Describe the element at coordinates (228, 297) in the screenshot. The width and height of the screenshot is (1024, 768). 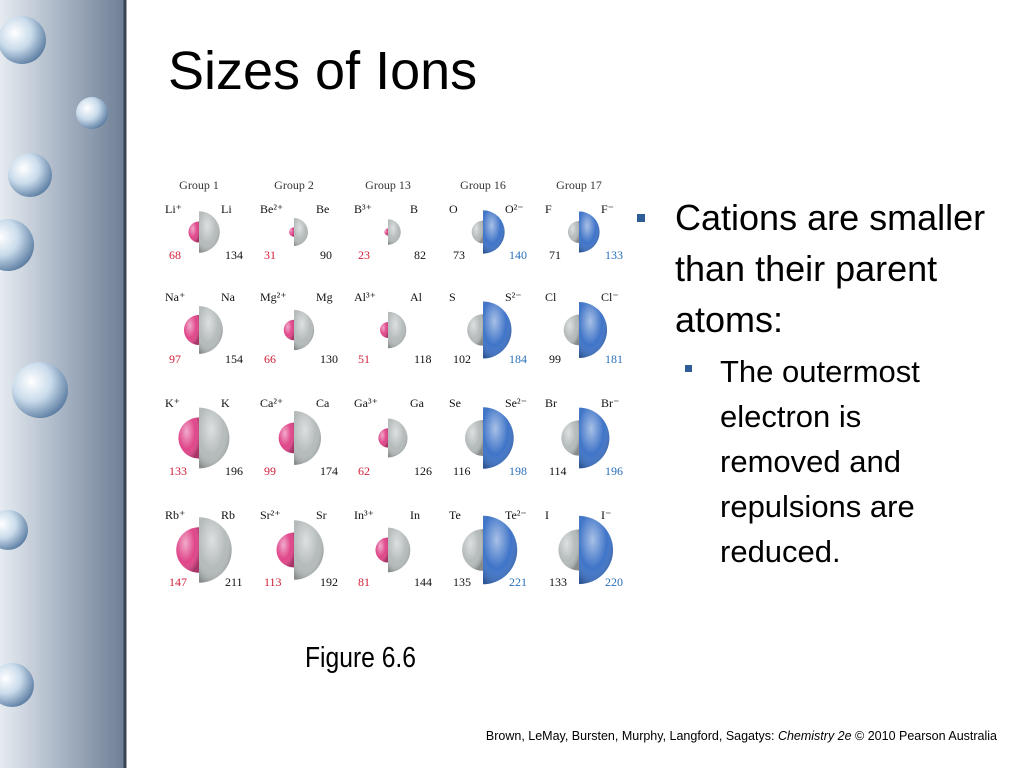
I see `atom-symbol: Na` at that location.